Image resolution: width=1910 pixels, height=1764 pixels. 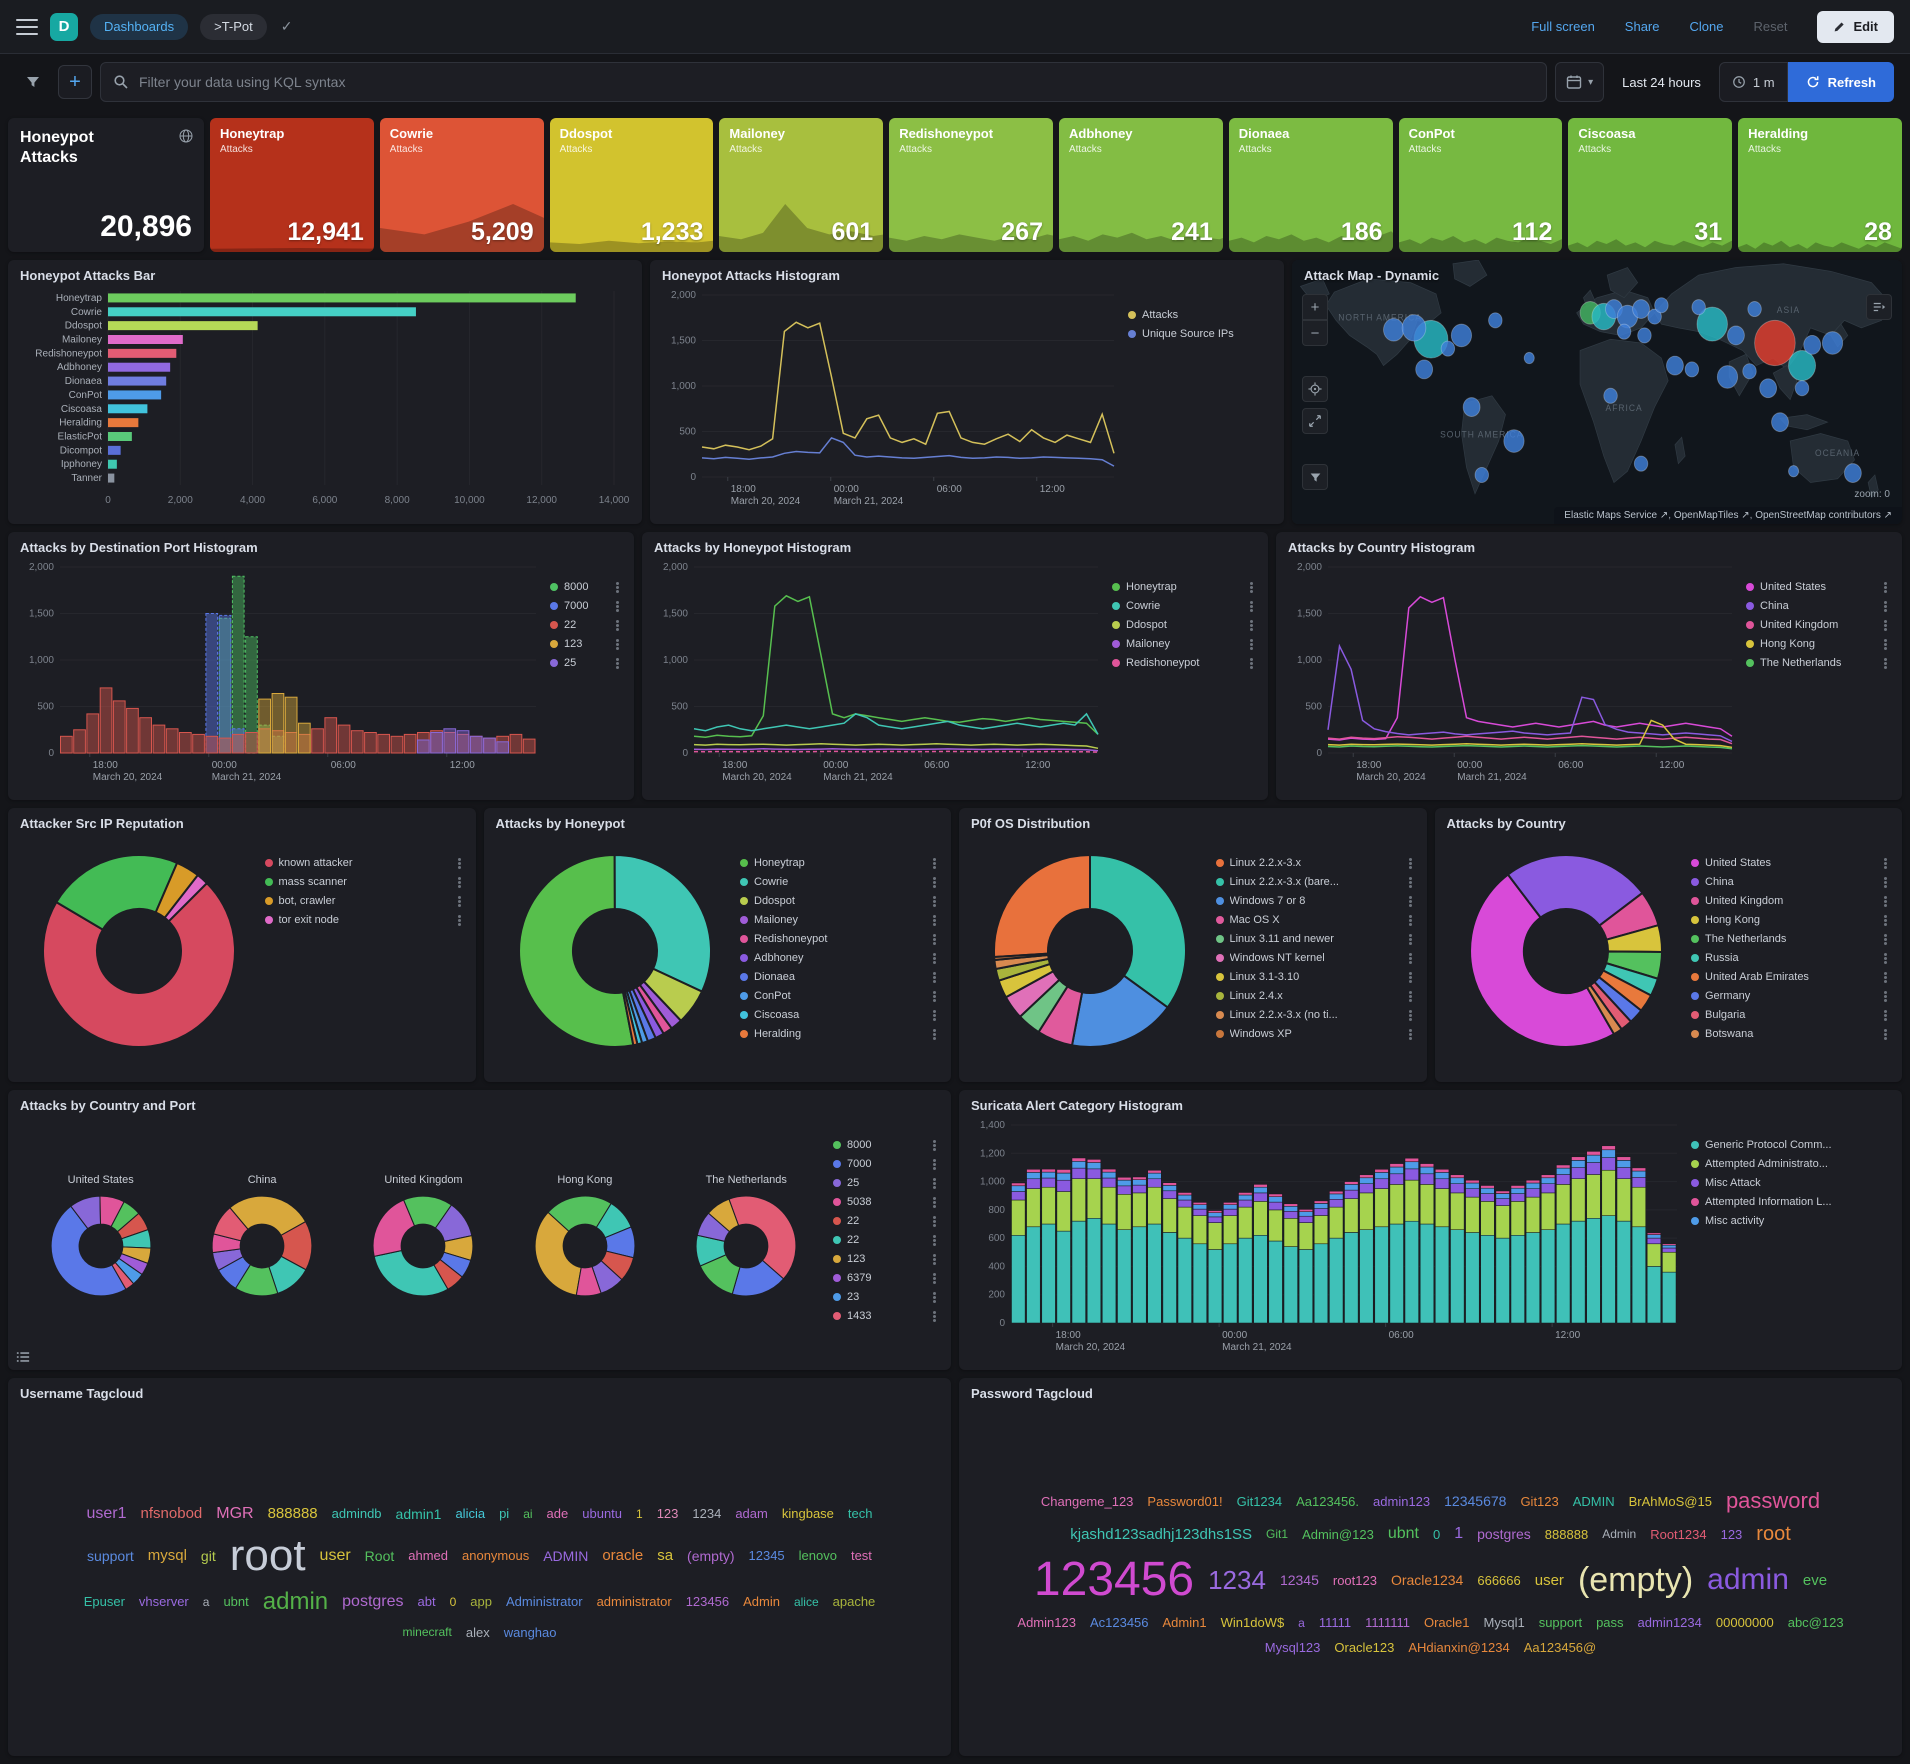 I want to click on legend-item: Linux 3.1-3.10, so click(x=1315, y=977).